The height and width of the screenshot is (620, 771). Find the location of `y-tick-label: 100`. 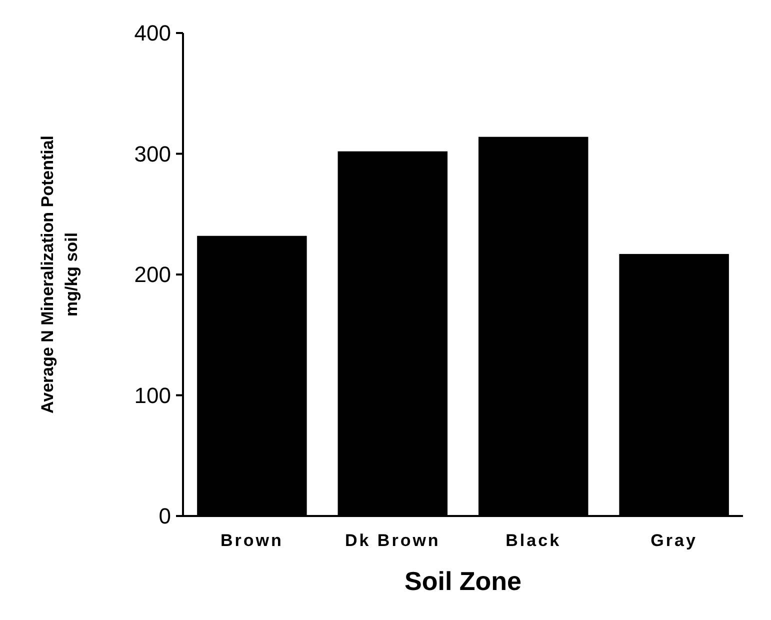

y-tick-label: 100 is located at coordinates (152, 395).